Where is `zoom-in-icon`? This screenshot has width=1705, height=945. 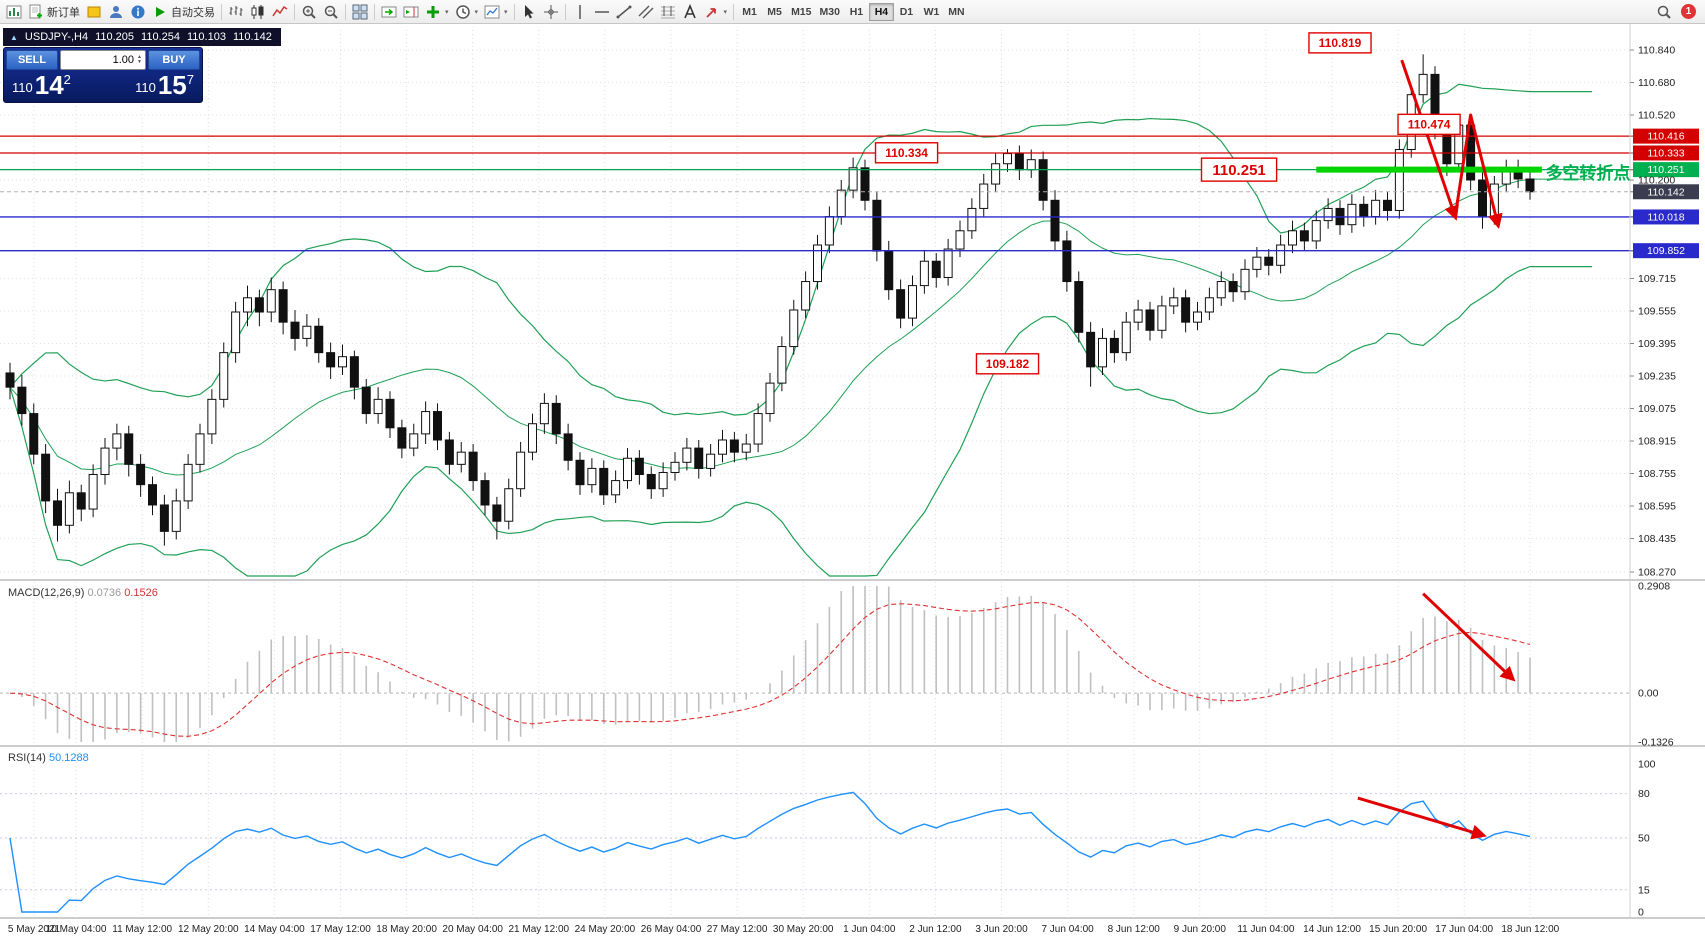 zoom-in-icon is located at coordinates (309, 12).